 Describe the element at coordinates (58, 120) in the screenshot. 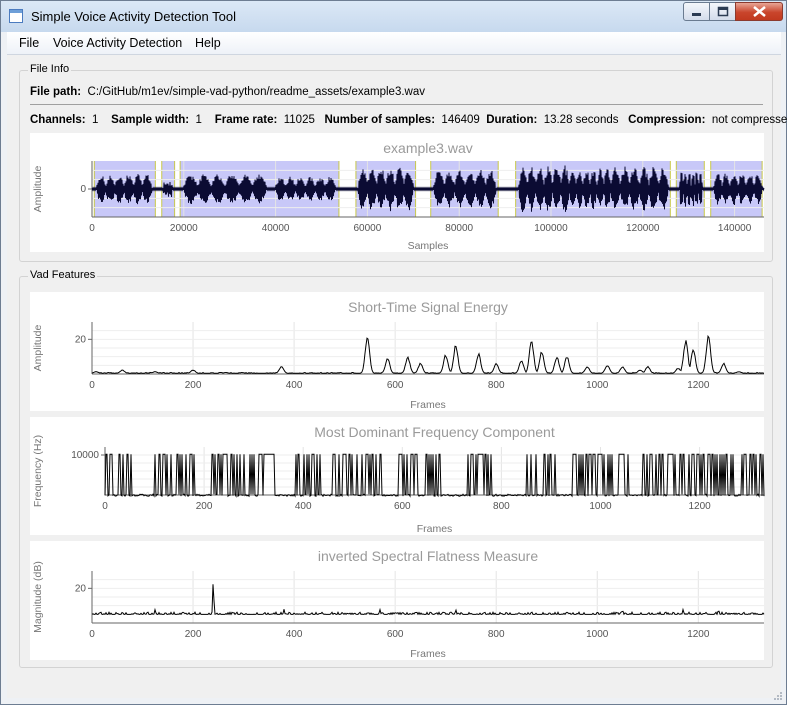

I see `channels-label: Channels:` at that location.